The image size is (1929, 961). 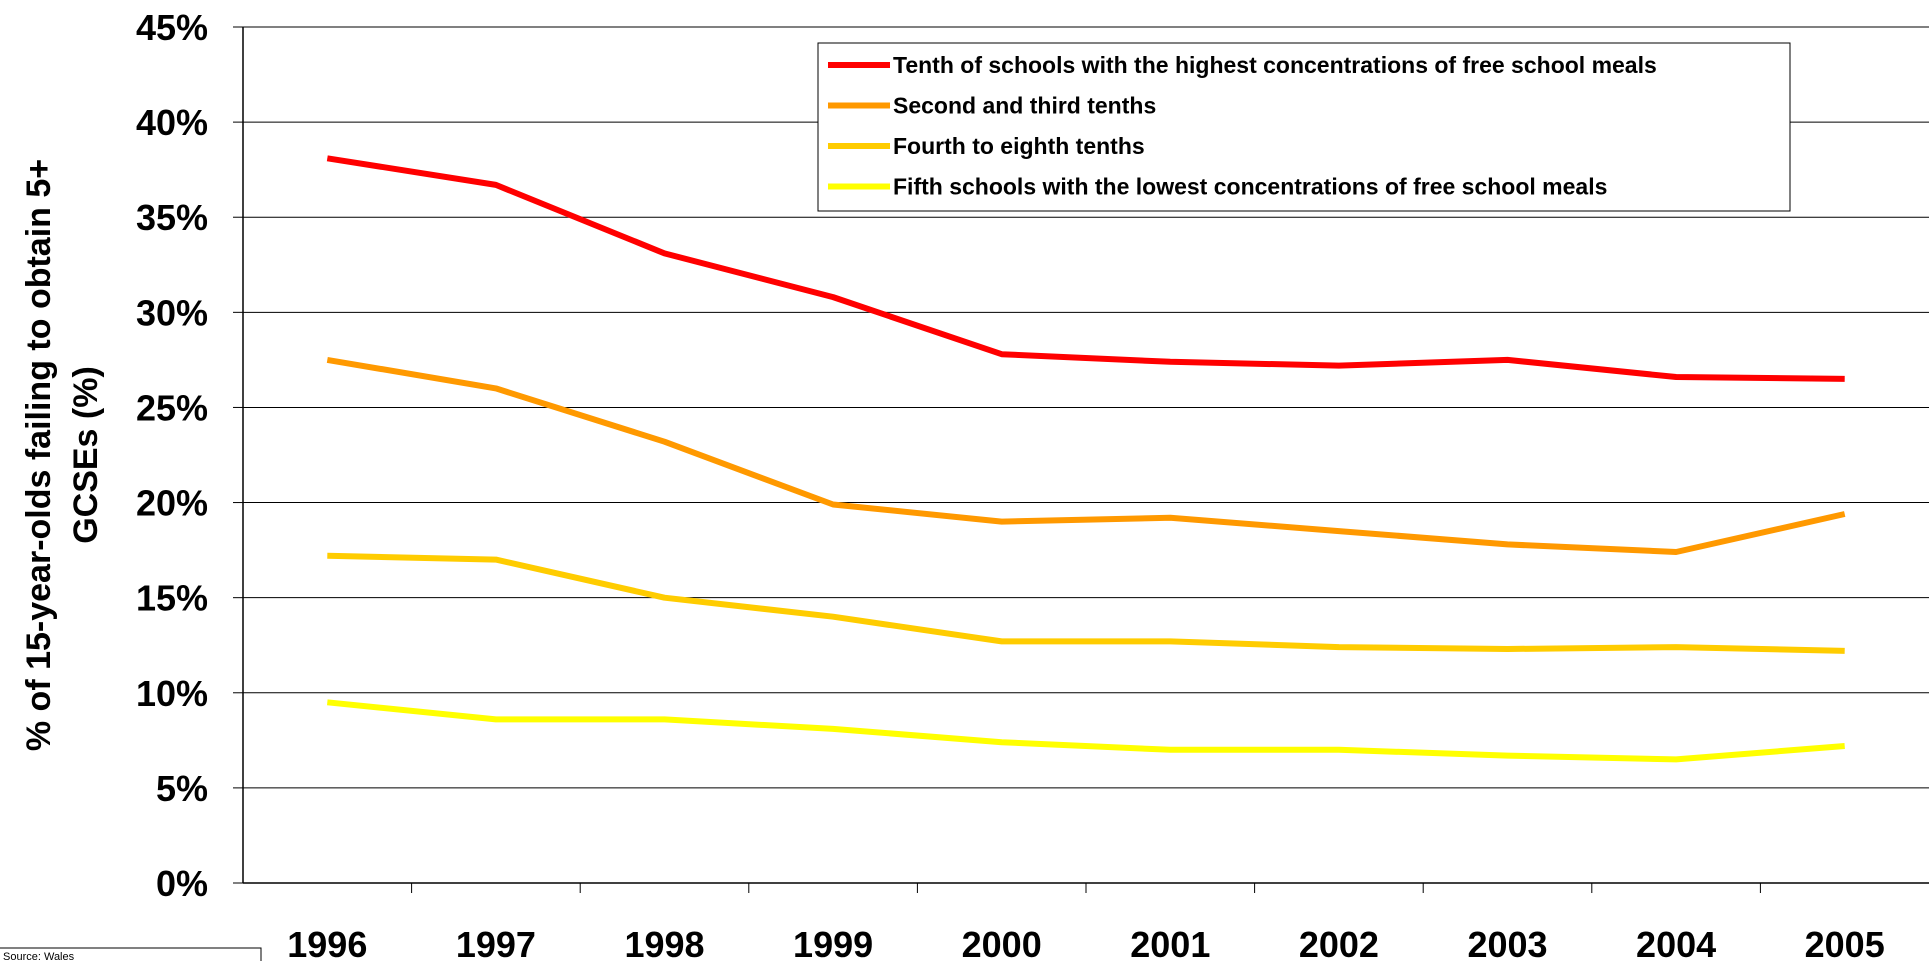 I want to click on y-tick-label: 40%, so click(x=172, y=122).